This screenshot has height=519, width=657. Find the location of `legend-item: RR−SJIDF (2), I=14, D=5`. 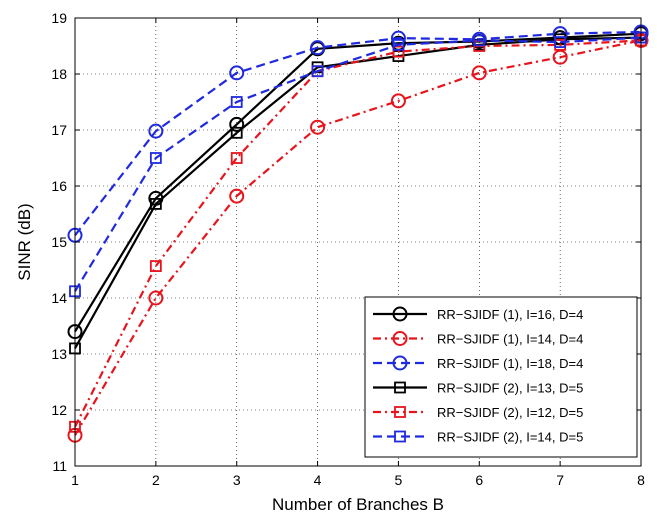

legend-item: RR−SJIDF (2), I=14, D=5 is located at coordinates (478, 437).